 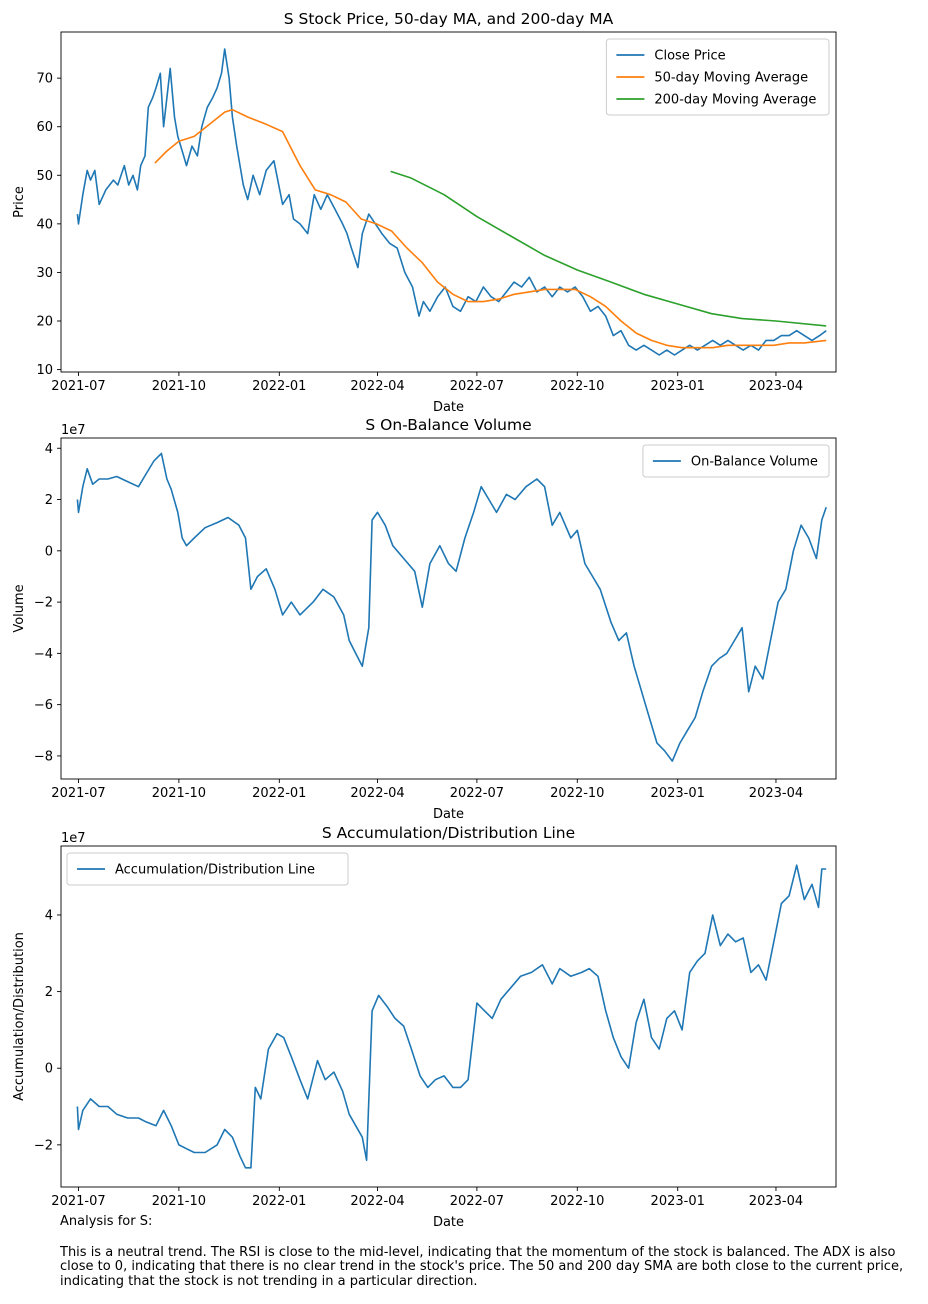 What do you see at coordinates (19, 202) in the screenshot?
I see `y-axis-label: Price` at bounding box center [19, 202].